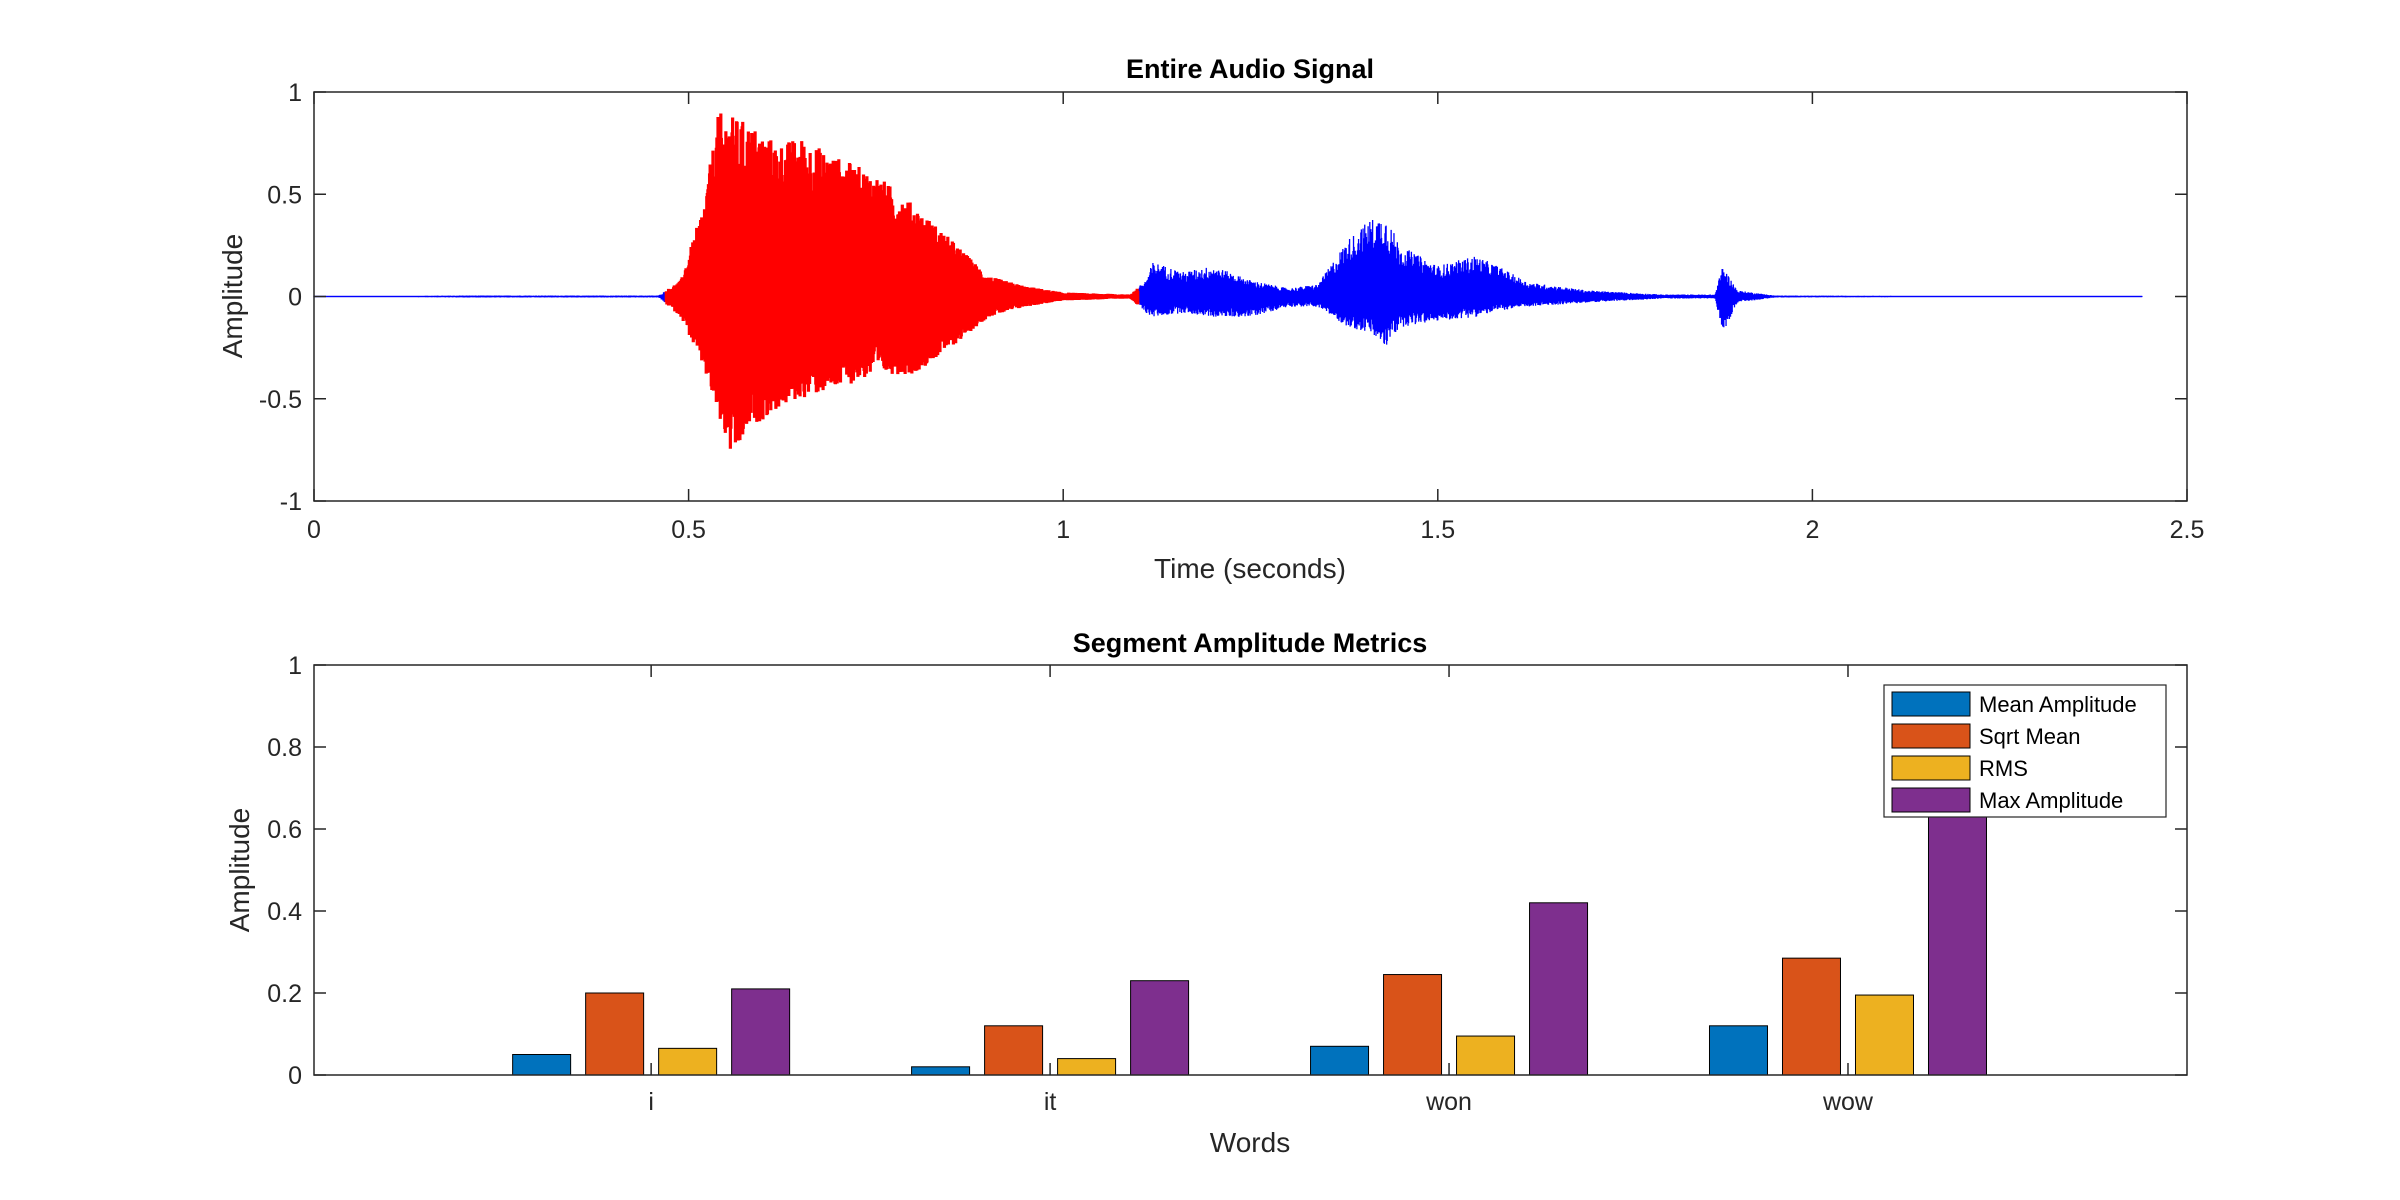 Image resolution: width=2400 pixels, height=1200 pixels. I want to click on category-label: it, so click(1050, 1102).